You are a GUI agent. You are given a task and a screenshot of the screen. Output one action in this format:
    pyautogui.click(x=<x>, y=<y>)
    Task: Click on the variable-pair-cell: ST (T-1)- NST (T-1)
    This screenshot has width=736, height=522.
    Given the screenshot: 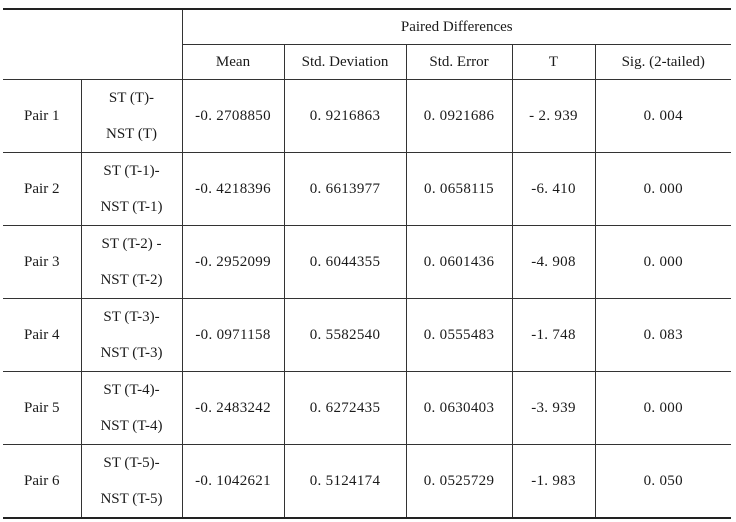 What is the action you would take?
    pyautogui.click(x=131, y=189)
    